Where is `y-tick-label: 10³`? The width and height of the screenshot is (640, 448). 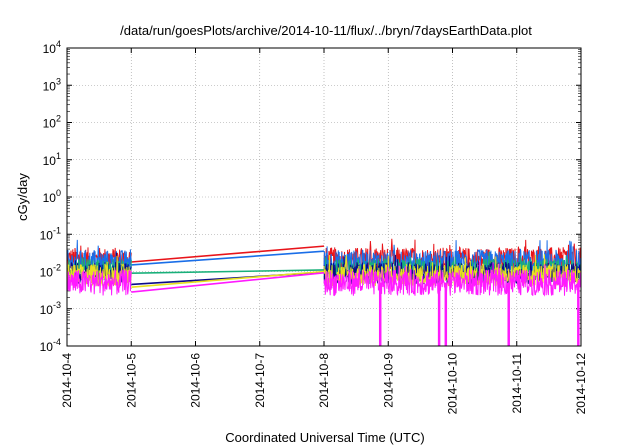
y-tick-label: 10³ is located at coordinates (52, 84).